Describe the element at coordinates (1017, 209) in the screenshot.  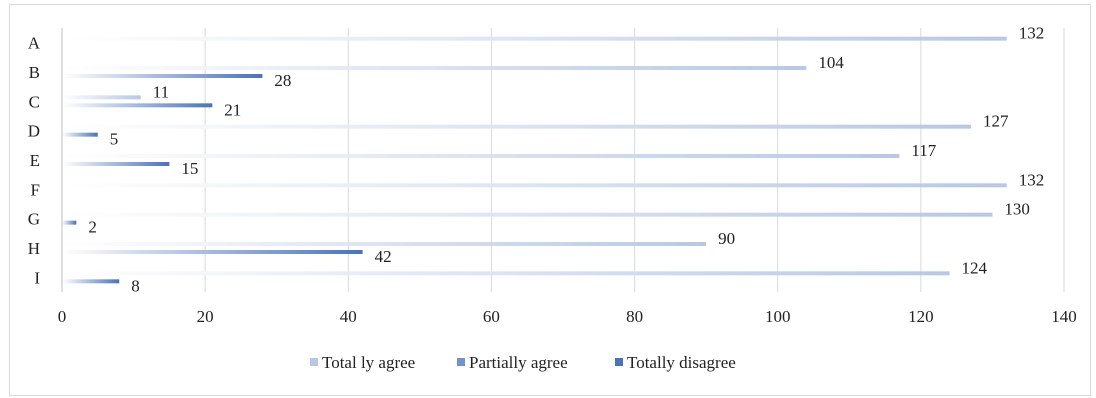
I see `data-label-G-0: 130` at that location.